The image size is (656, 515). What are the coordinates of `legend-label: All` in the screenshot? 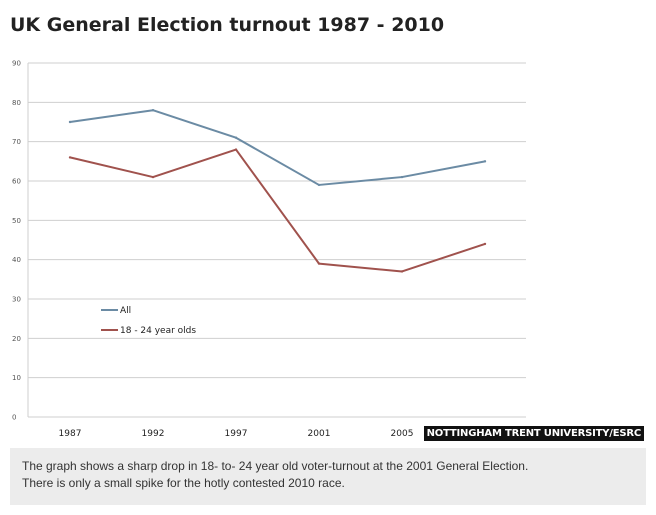 It's located at (125, 311).